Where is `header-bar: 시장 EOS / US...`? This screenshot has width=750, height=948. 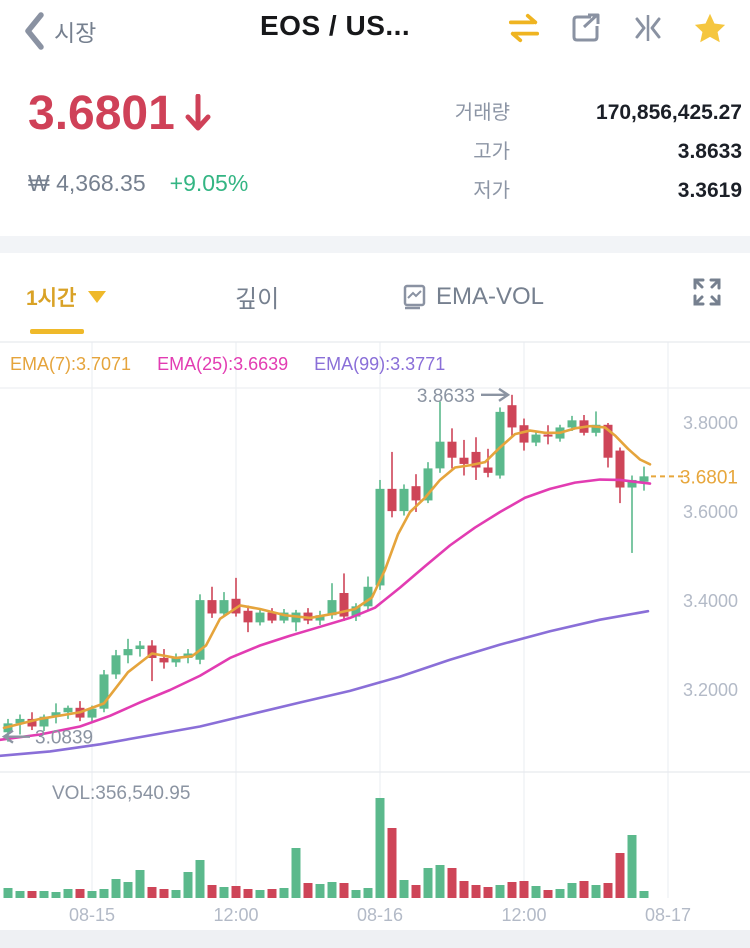 header-bar: 시장 EOS / US... is located at coordinates (375, 31).